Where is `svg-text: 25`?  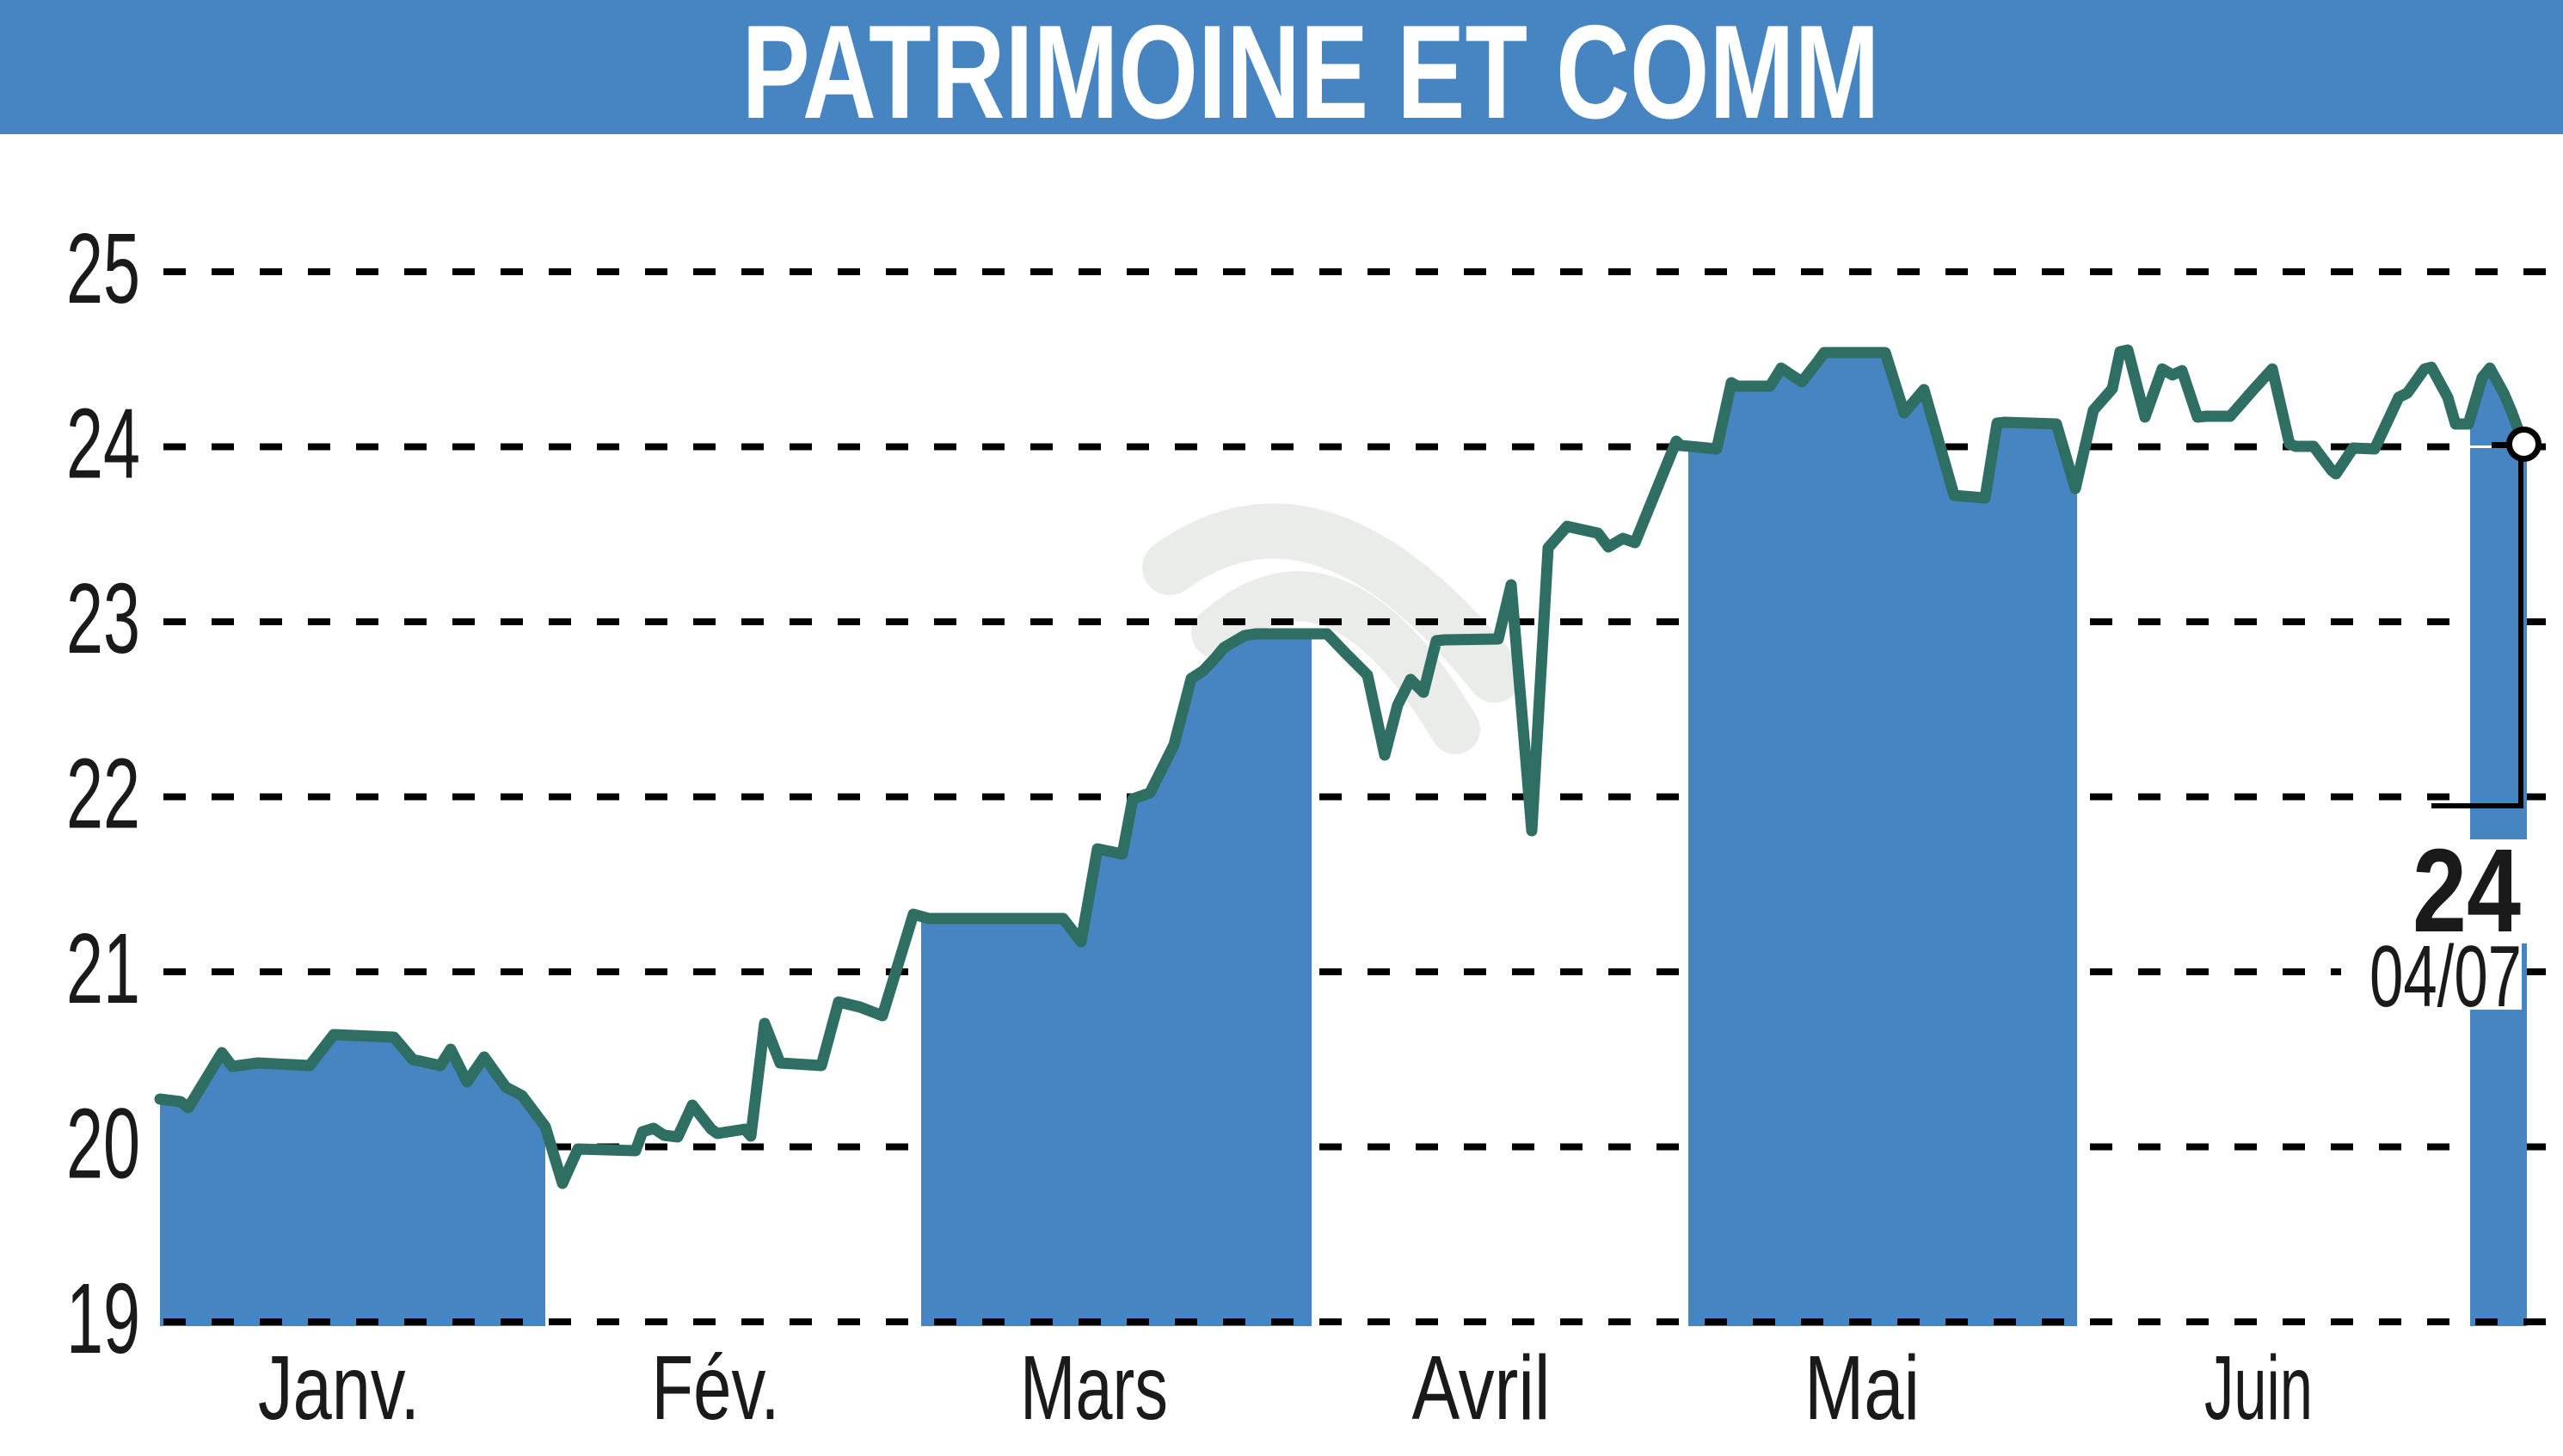 svg-text: 25 is located at coordinates (103, 268).